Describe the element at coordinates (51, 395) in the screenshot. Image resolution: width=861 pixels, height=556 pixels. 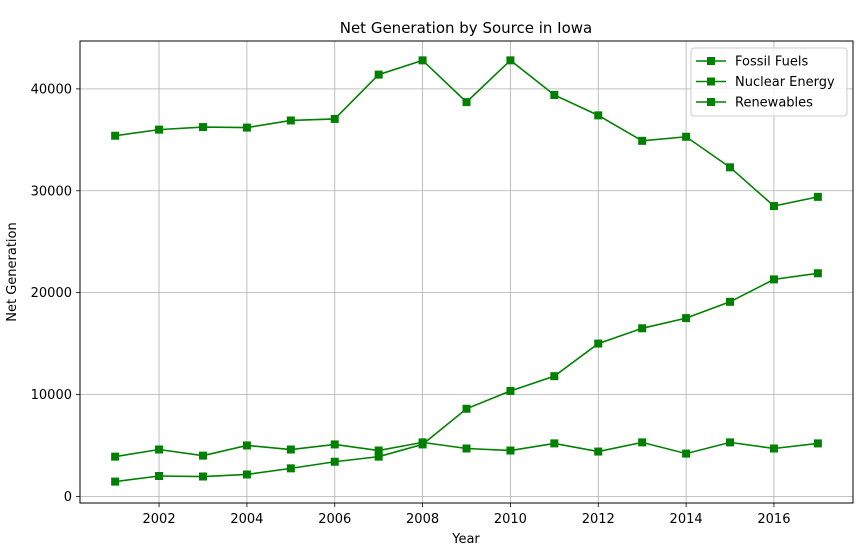
I see `y-tick-label: 10000` at that location.